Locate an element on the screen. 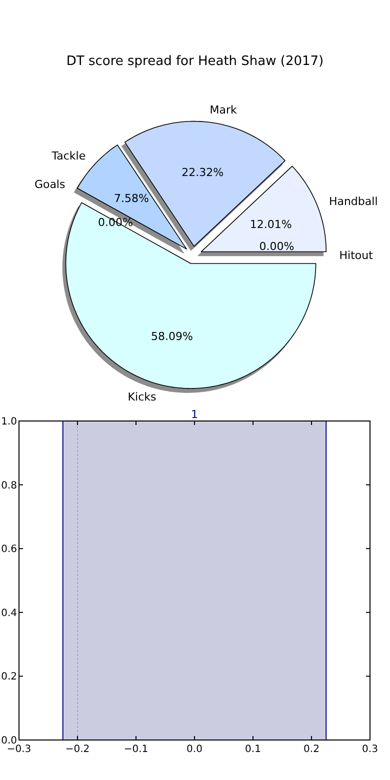 The image size is (390, 780). y-tick-label: 0.0 is located at coordinates (9, 741).